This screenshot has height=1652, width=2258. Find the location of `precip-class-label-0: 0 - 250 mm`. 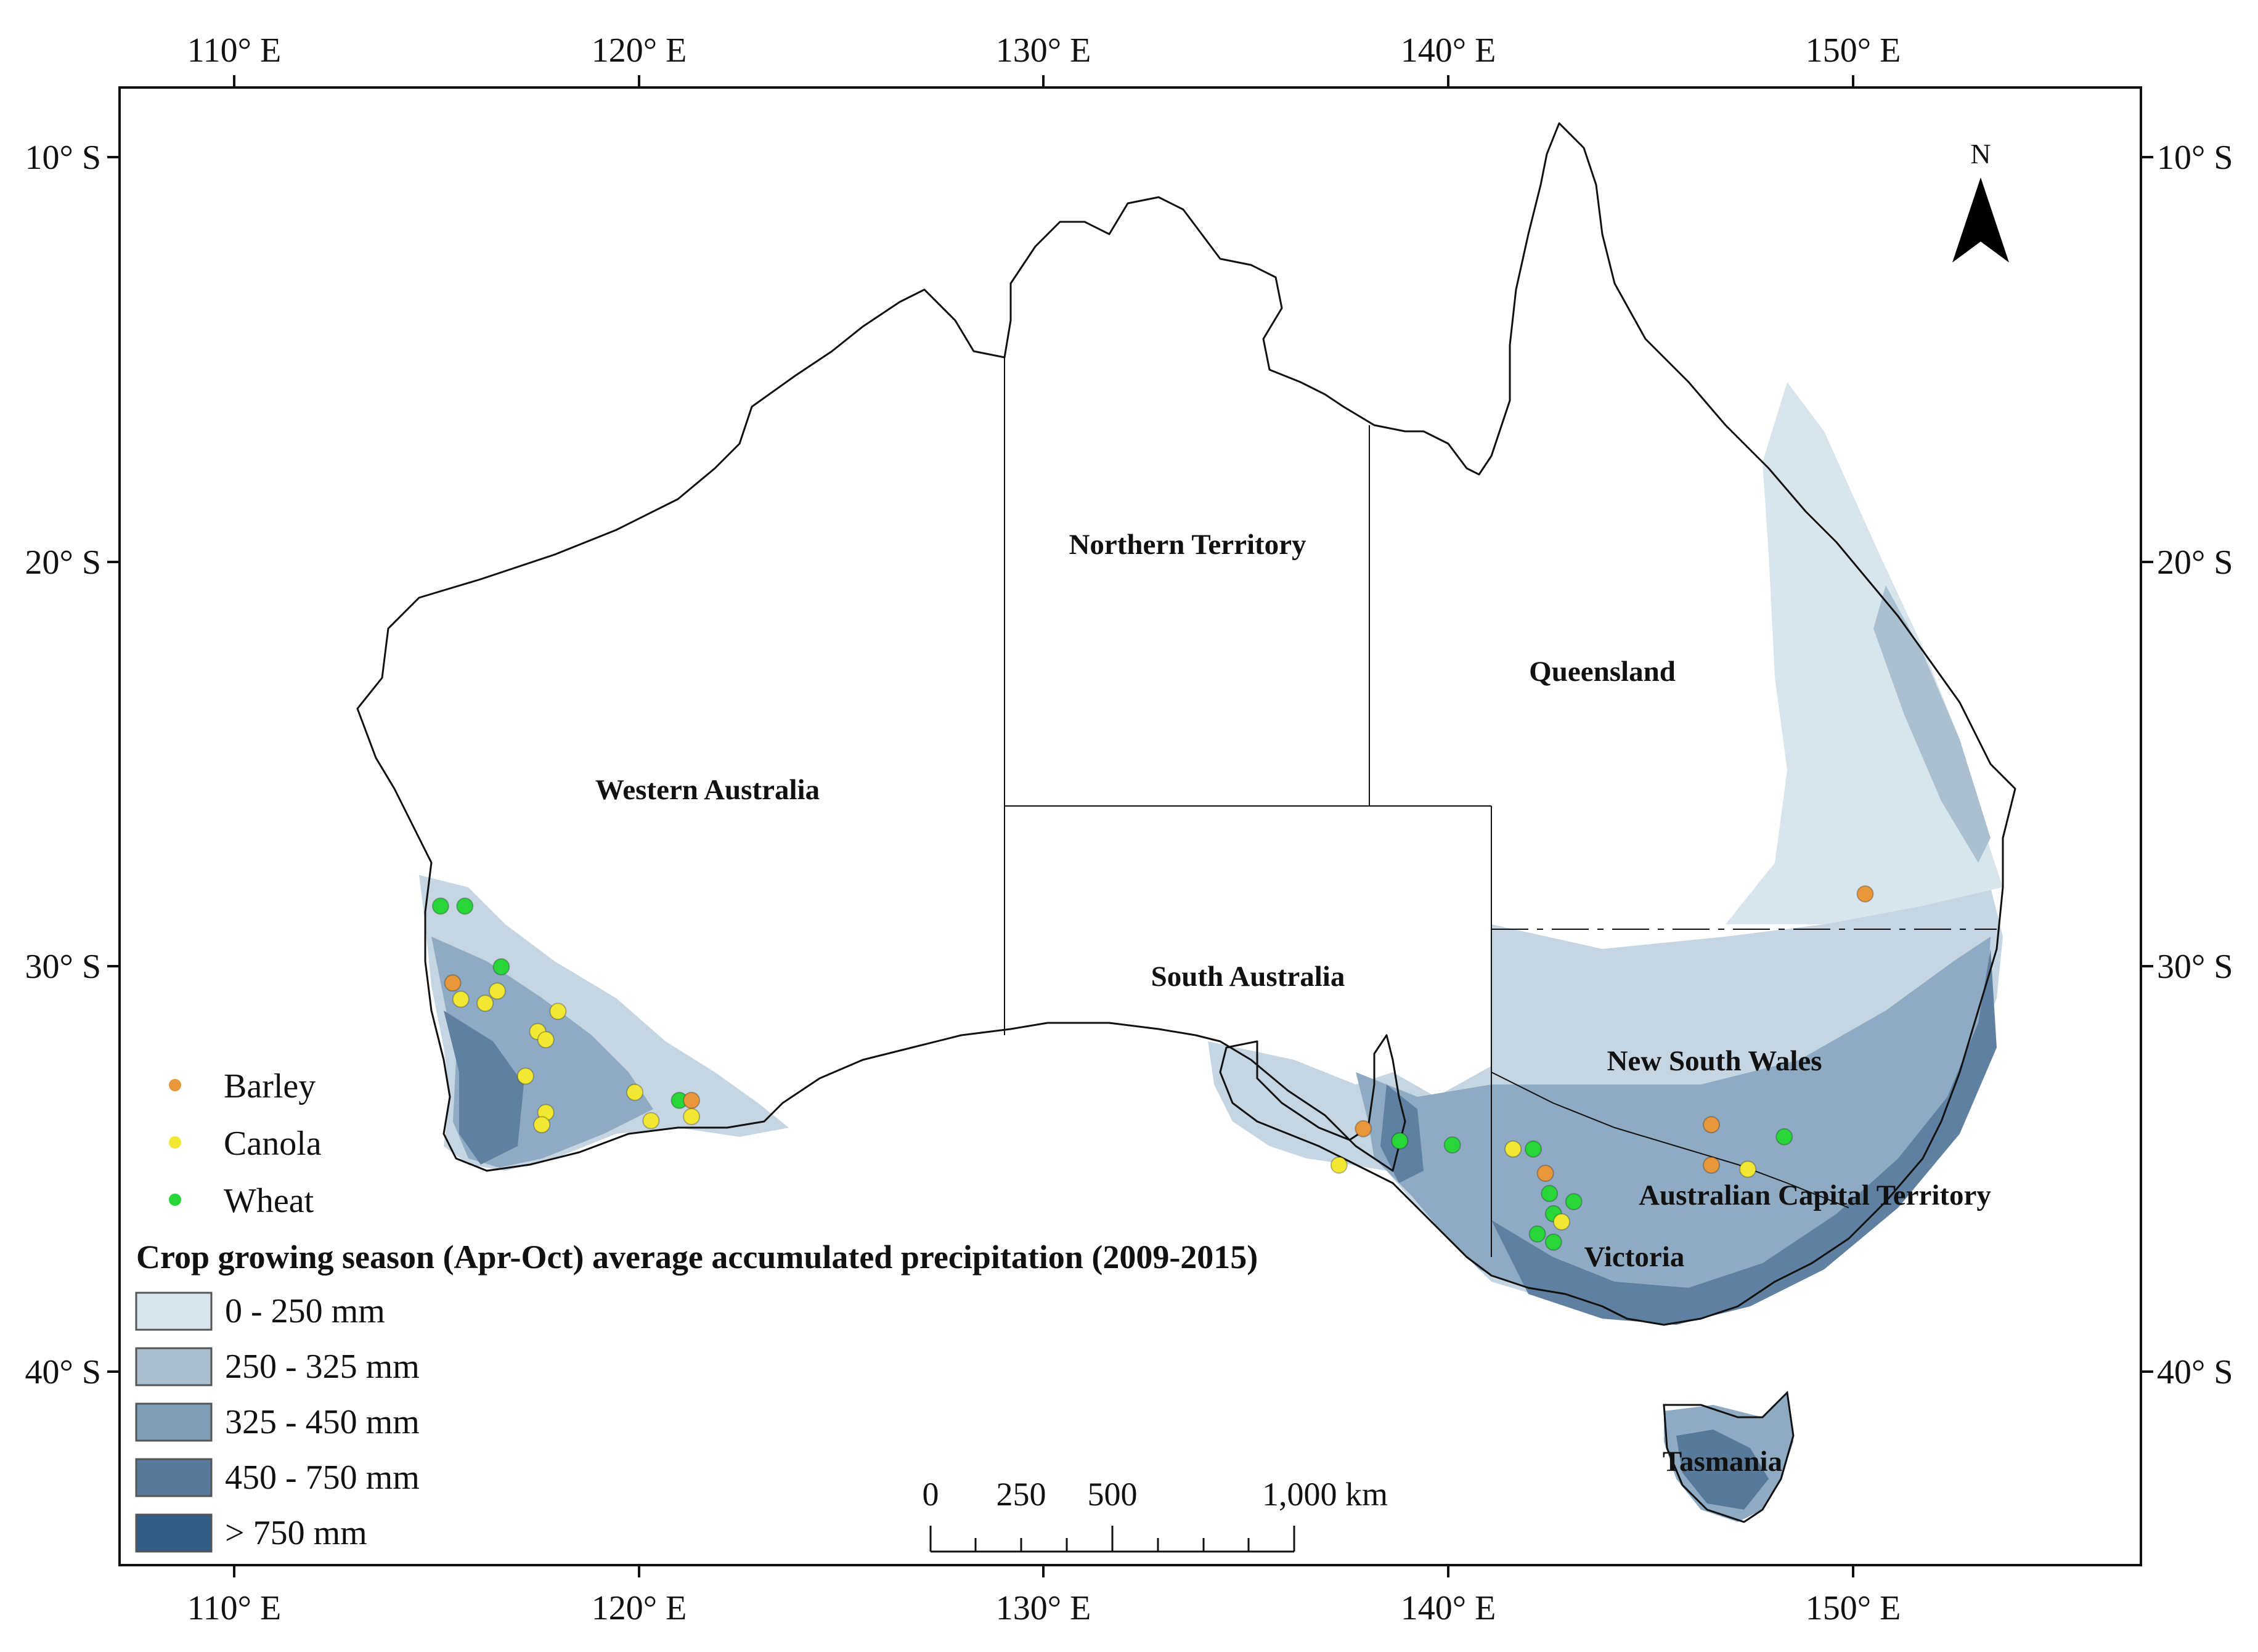

precip-class-label-0: 0 - 250 mm is located at coordinates (305, 1311).